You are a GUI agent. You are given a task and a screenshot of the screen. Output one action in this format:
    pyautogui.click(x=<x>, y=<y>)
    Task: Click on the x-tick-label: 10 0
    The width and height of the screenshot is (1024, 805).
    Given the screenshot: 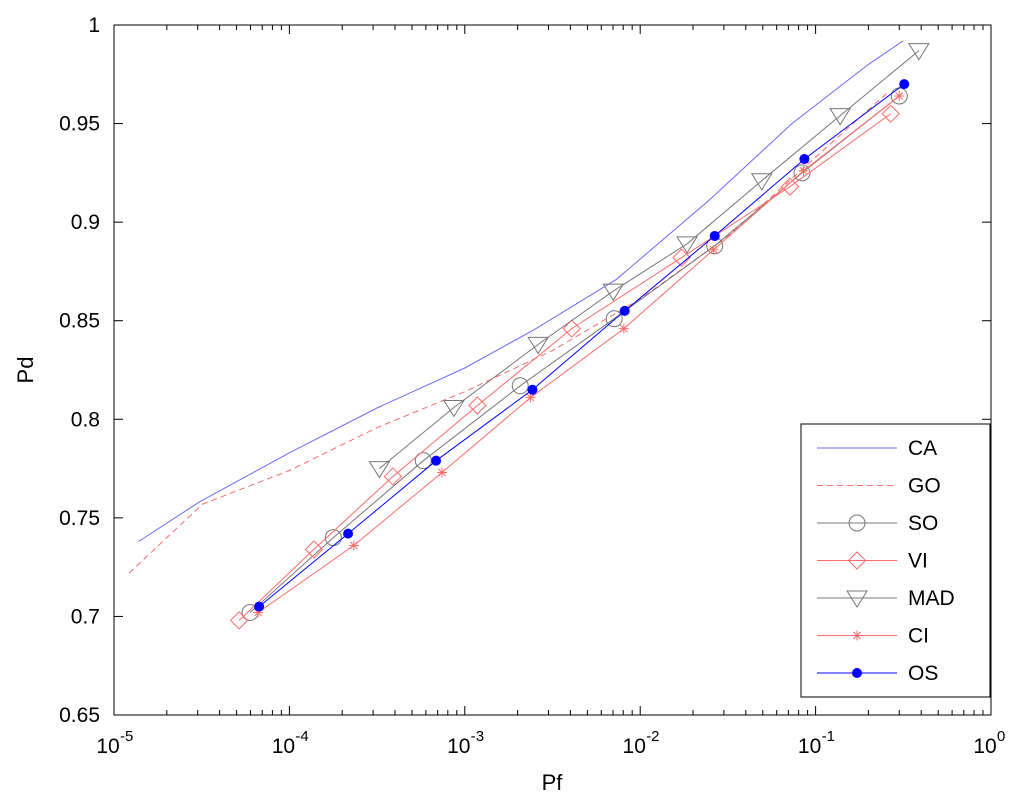 What is the action you would take?
    pyautogui.click(x=989, y=743)
    